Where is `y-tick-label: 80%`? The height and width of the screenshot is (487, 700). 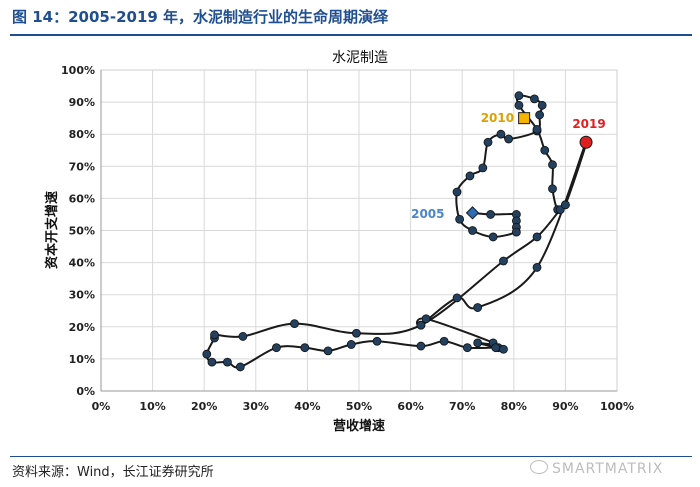
y-tick-label: 80% is located at coordinates (82, 134).